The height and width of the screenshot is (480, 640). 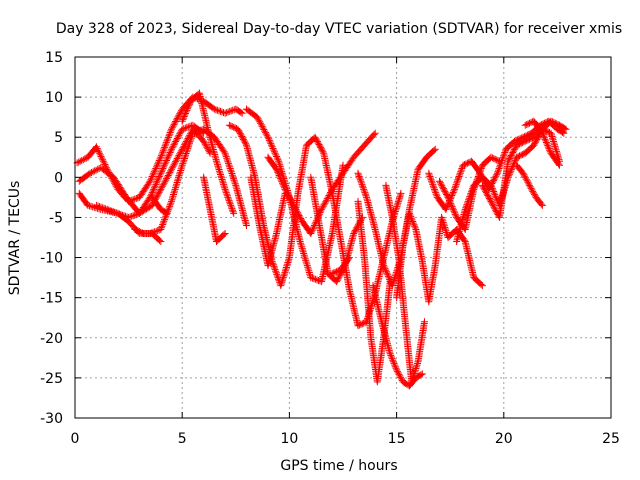 I want to click on series-sat-e, so click(x=148, y=235).